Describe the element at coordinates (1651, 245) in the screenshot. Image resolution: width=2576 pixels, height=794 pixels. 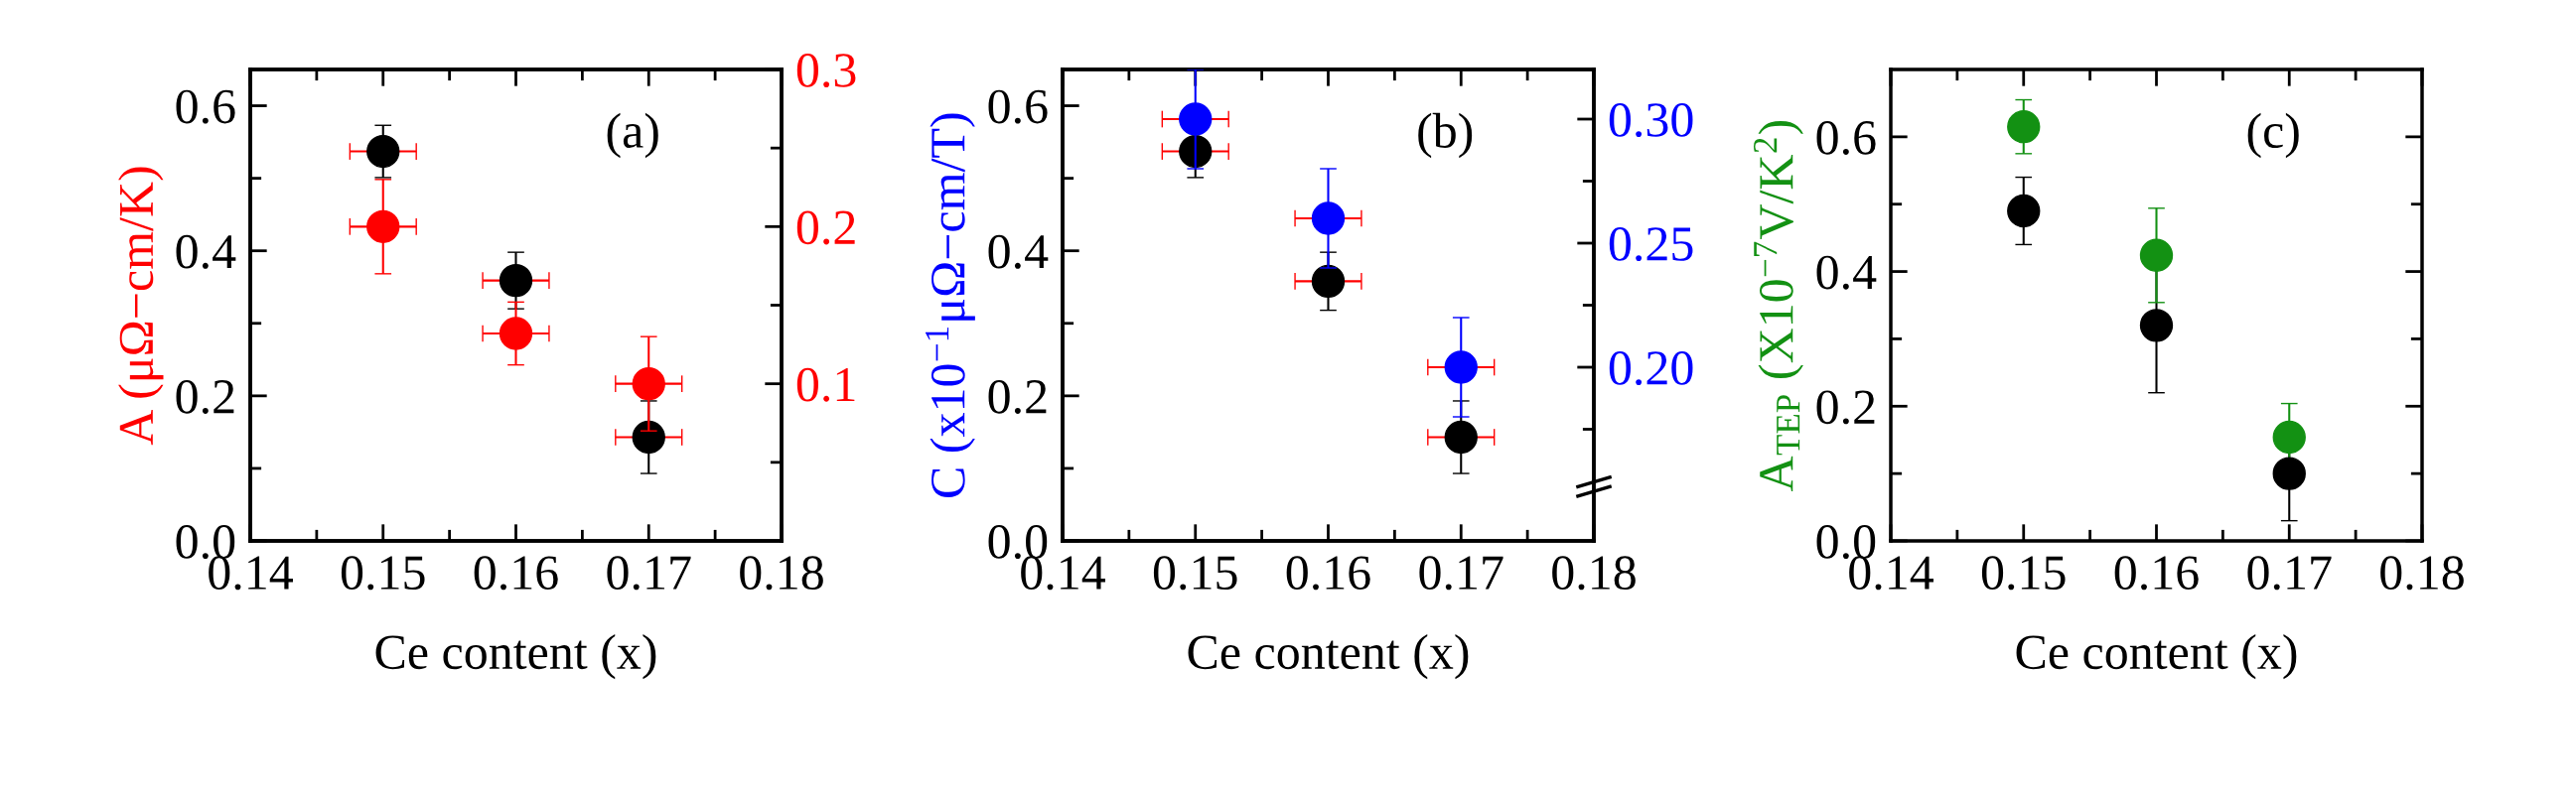
I see `y2-tick-label: 0.25` at that location.